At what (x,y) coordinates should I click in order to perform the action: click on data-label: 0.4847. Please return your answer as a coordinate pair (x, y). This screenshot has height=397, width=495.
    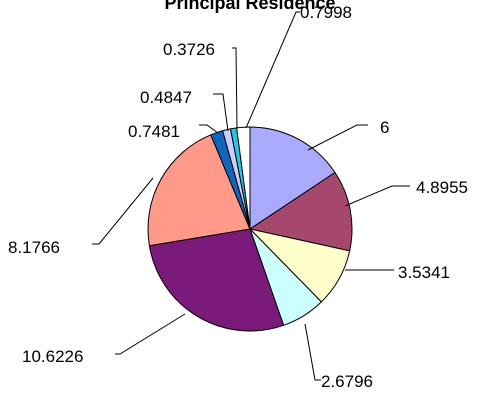
    Looking at the image, I should click on (166, 97).